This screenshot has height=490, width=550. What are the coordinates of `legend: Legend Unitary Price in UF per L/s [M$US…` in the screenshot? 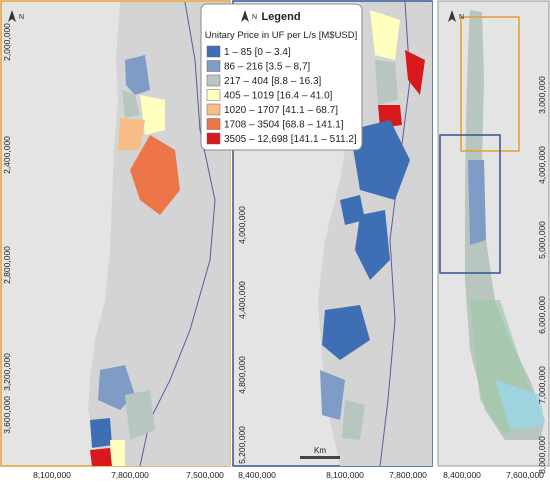 It's located at (281, 77).